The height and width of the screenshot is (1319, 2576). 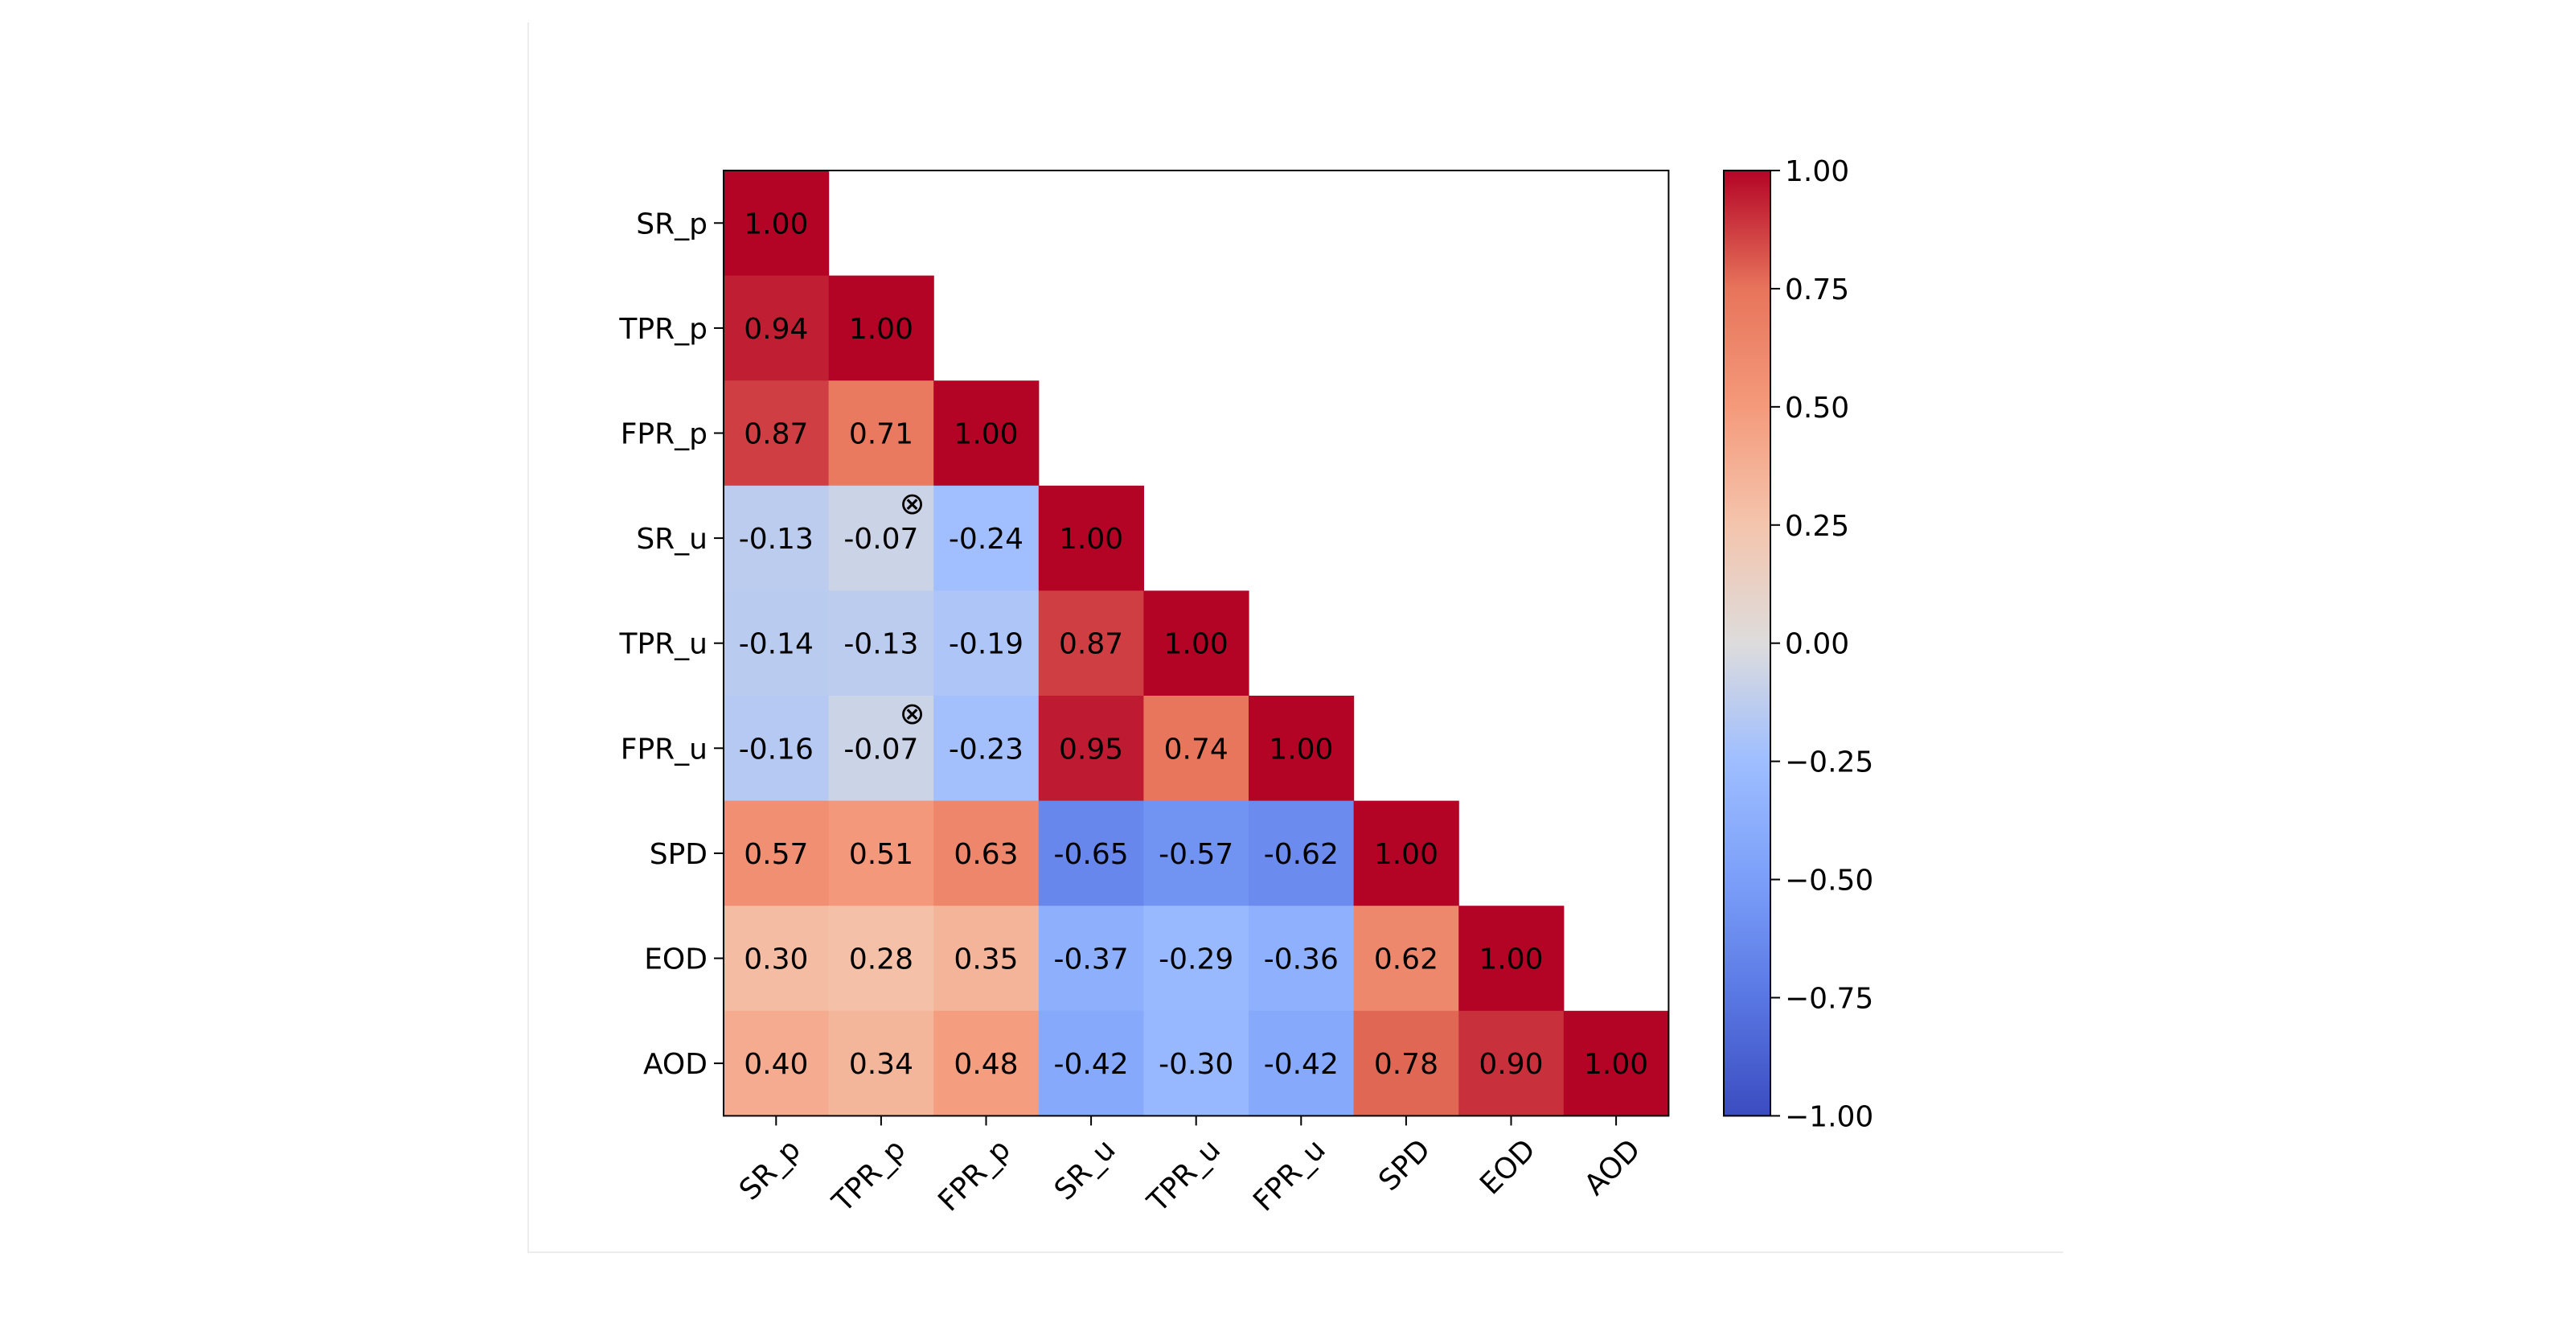 What do you see at coordinates (1829, 1116) in the screenshot?
I see `colorbar-tick-label: −1.00` at bounding box center [1829, 1116].